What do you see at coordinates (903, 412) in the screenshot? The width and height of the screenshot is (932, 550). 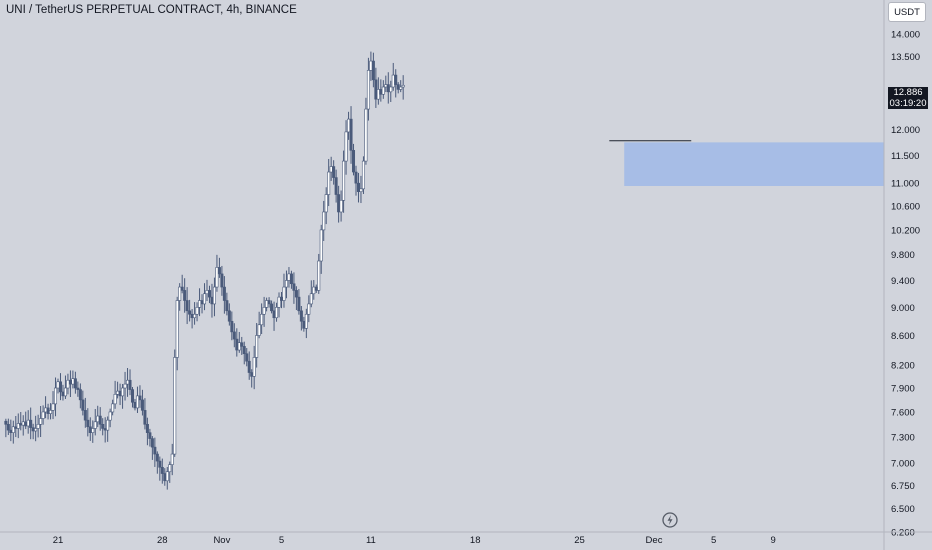 I see `price-tick-label: 7.600` at bounding box center [903, 412].